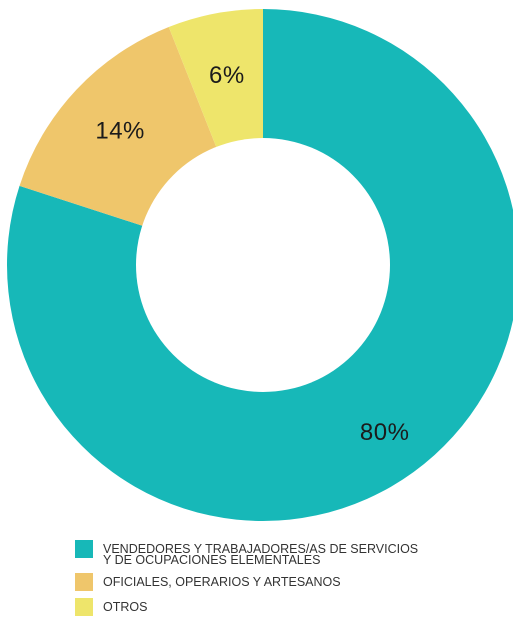 The height and width of the screenshot is (623, 513). I want to click on slice-label-otros: 6%, so click(227, 75).